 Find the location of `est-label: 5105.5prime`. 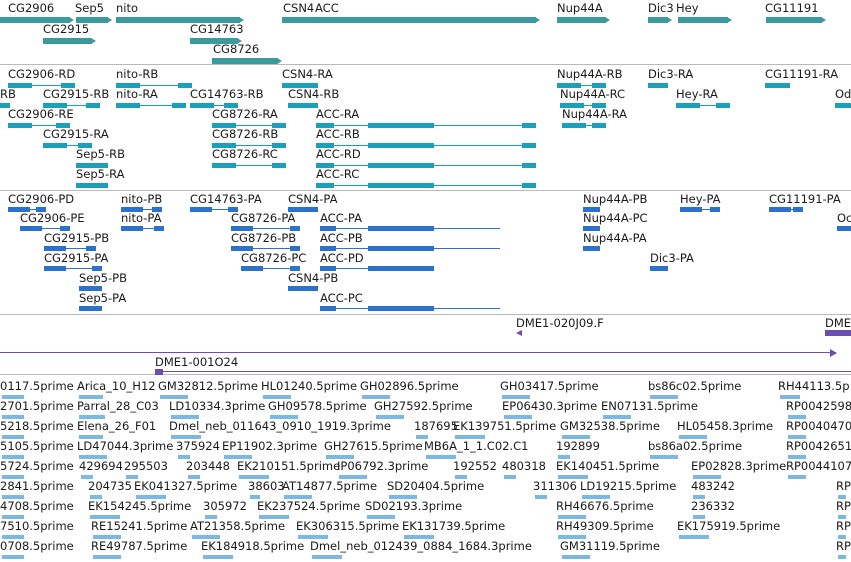

est-label: 5105.5prime is located at coordinates (37, 446).